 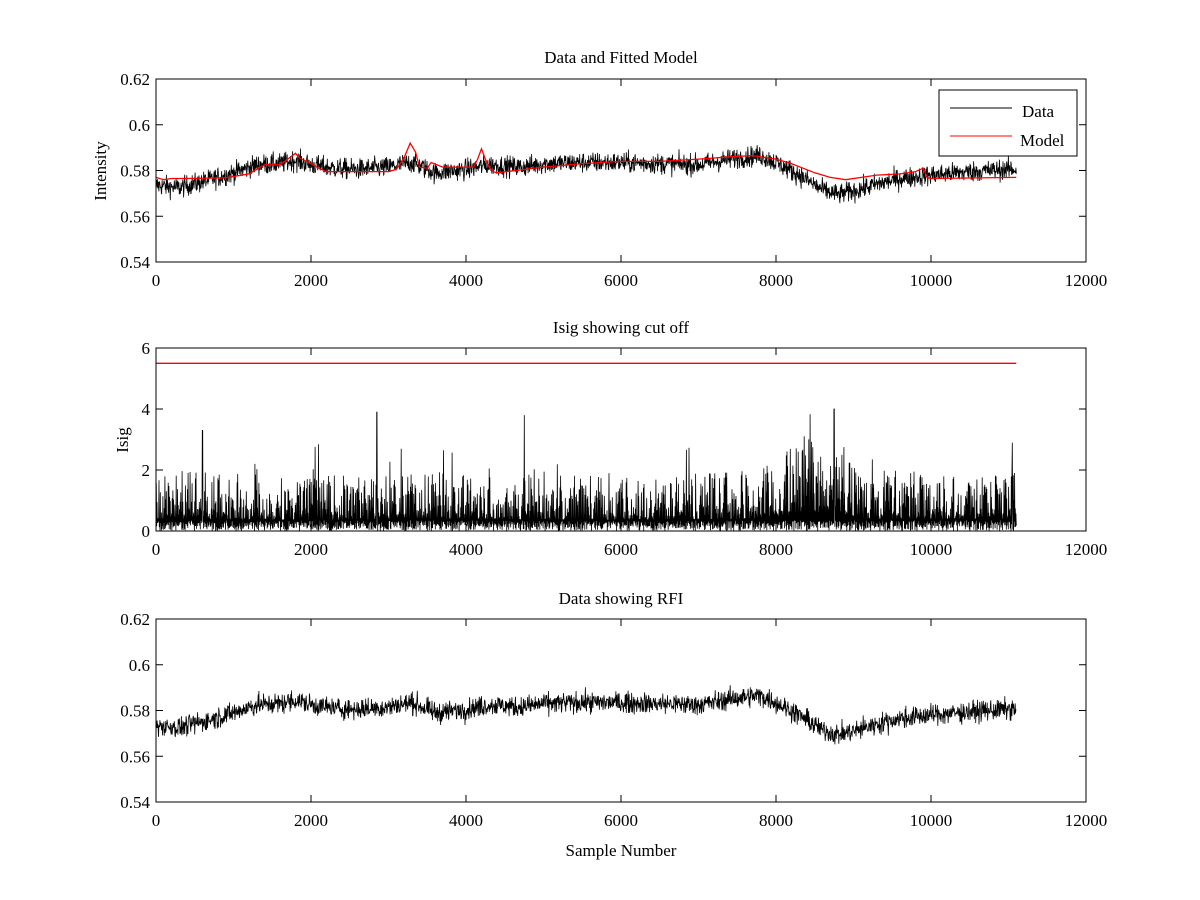 I want to click on panel-1-series, so click(x=586, y=172).